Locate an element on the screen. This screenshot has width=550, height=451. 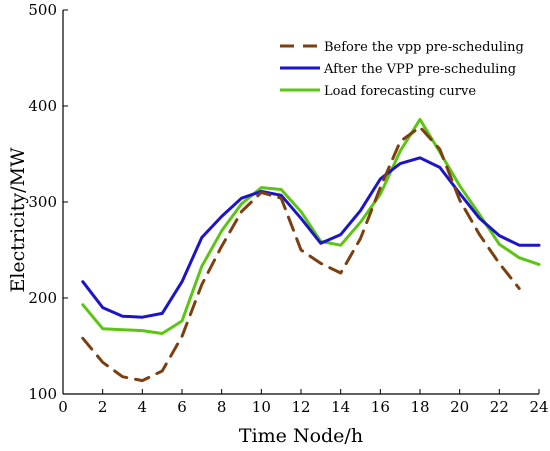
x-tick-label: 2 is located at coordinates (103, 407).